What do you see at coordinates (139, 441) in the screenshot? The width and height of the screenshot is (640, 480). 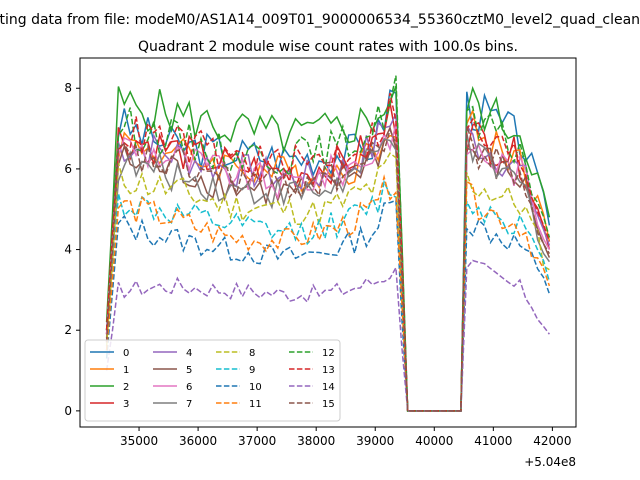 I see `x-tick-label: 35000` at bounding box center [139, 441].